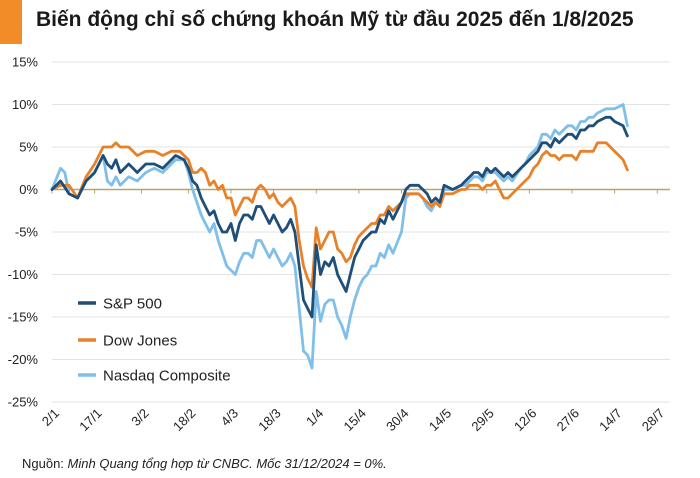 This screenshot has width=700, height=478. Describe the element at coordinates (482, 420) in the screenshot. I see `x-tick-label: 29/5` at that location.